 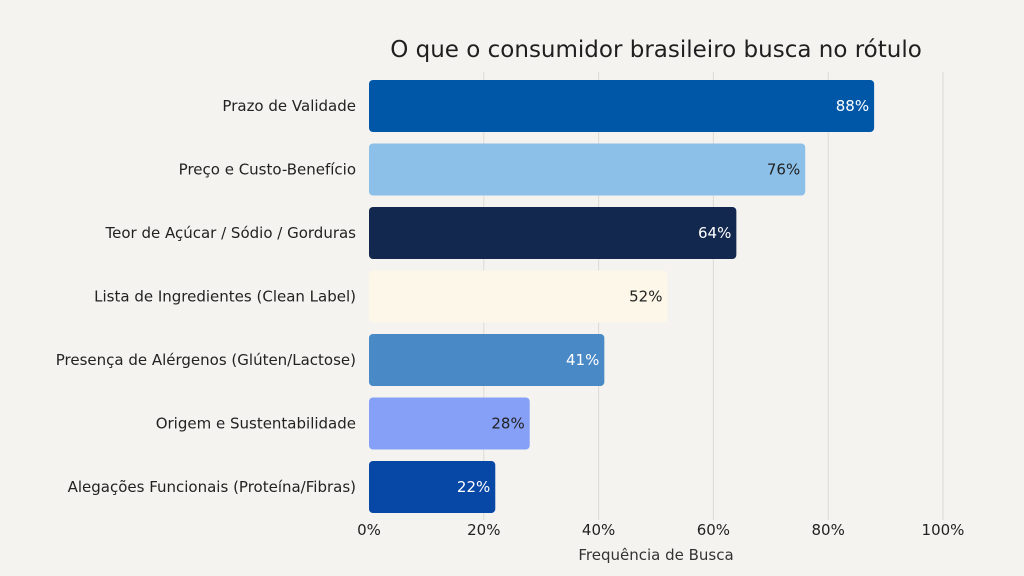 I want to click on bar-value-label-2: 76%, so click(x=783, y=170).